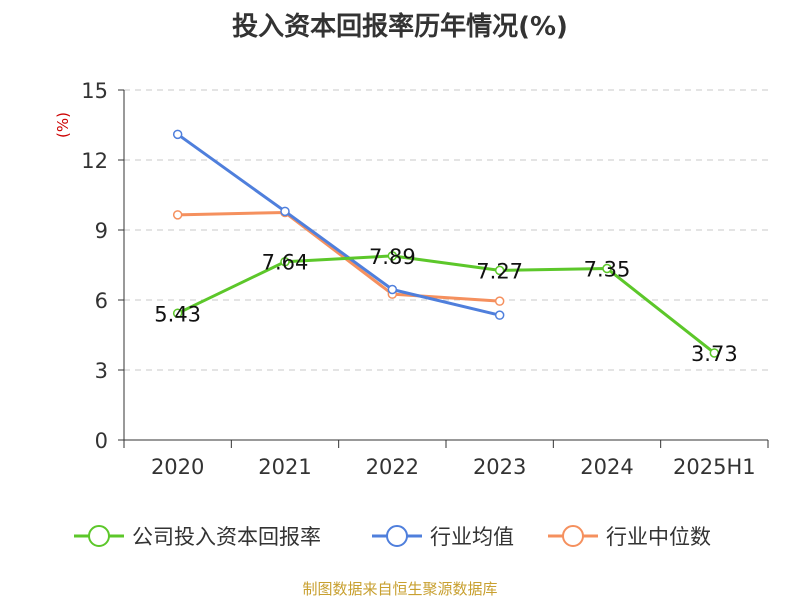 The height and width of the screenshot is (600, 800). Describe the element at coordinates (226, 537) in the screenshot. I see `legend-label: 公司投入资本回报率` at that location.